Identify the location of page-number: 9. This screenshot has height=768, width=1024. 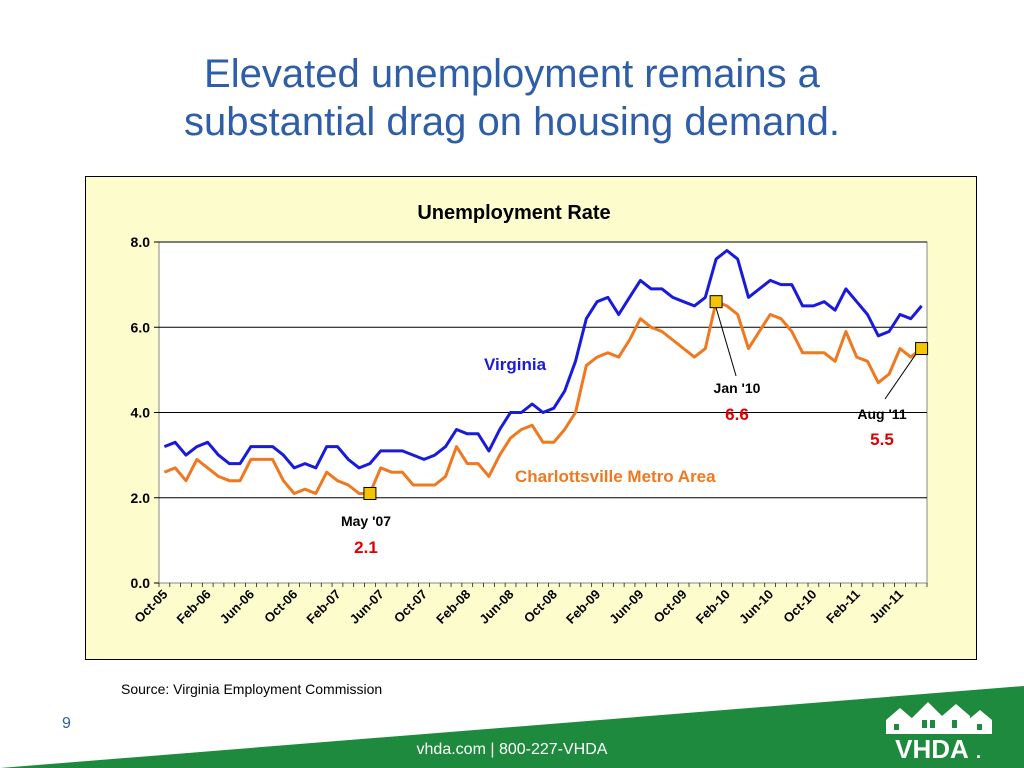
(66, 723).